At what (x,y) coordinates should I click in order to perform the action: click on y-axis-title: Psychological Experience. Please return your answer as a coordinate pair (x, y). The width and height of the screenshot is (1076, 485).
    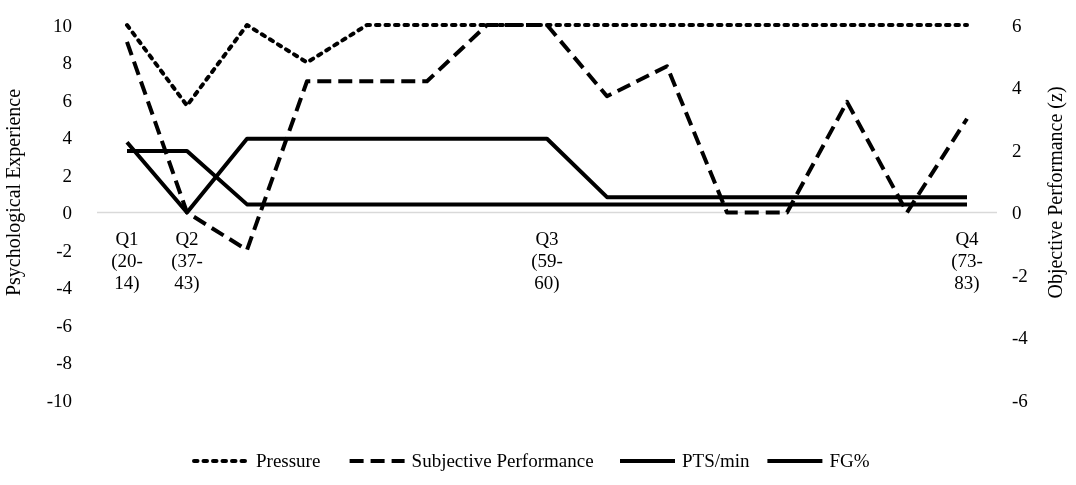
    Looking at the image, I should click on (13, 192).